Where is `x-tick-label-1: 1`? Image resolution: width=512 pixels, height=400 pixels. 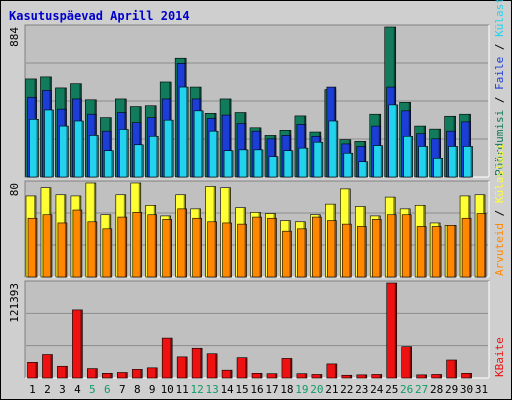
x-tick-label-1: 1 is located at coordinates (32, 389).